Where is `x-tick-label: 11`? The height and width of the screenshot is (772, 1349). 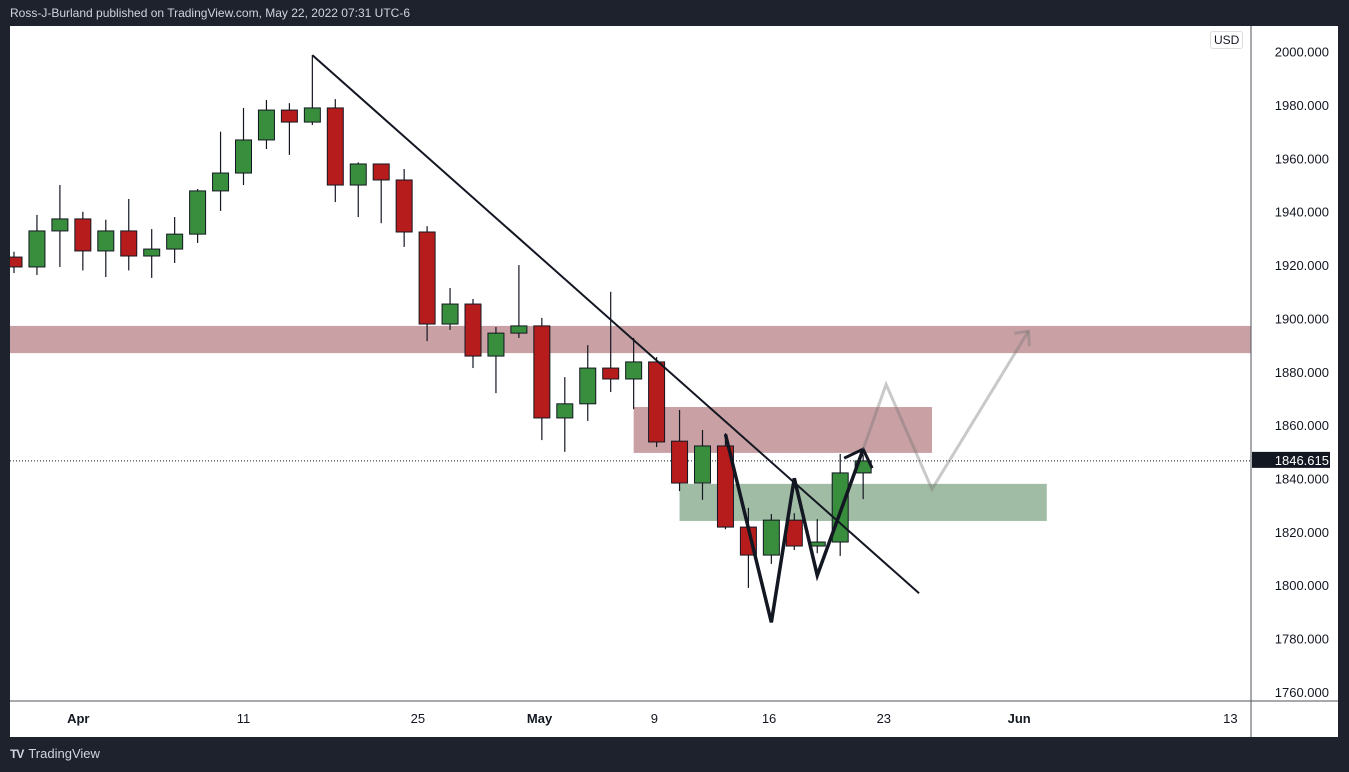 x-tick-label: 11 is located at coordinates (244, 718).